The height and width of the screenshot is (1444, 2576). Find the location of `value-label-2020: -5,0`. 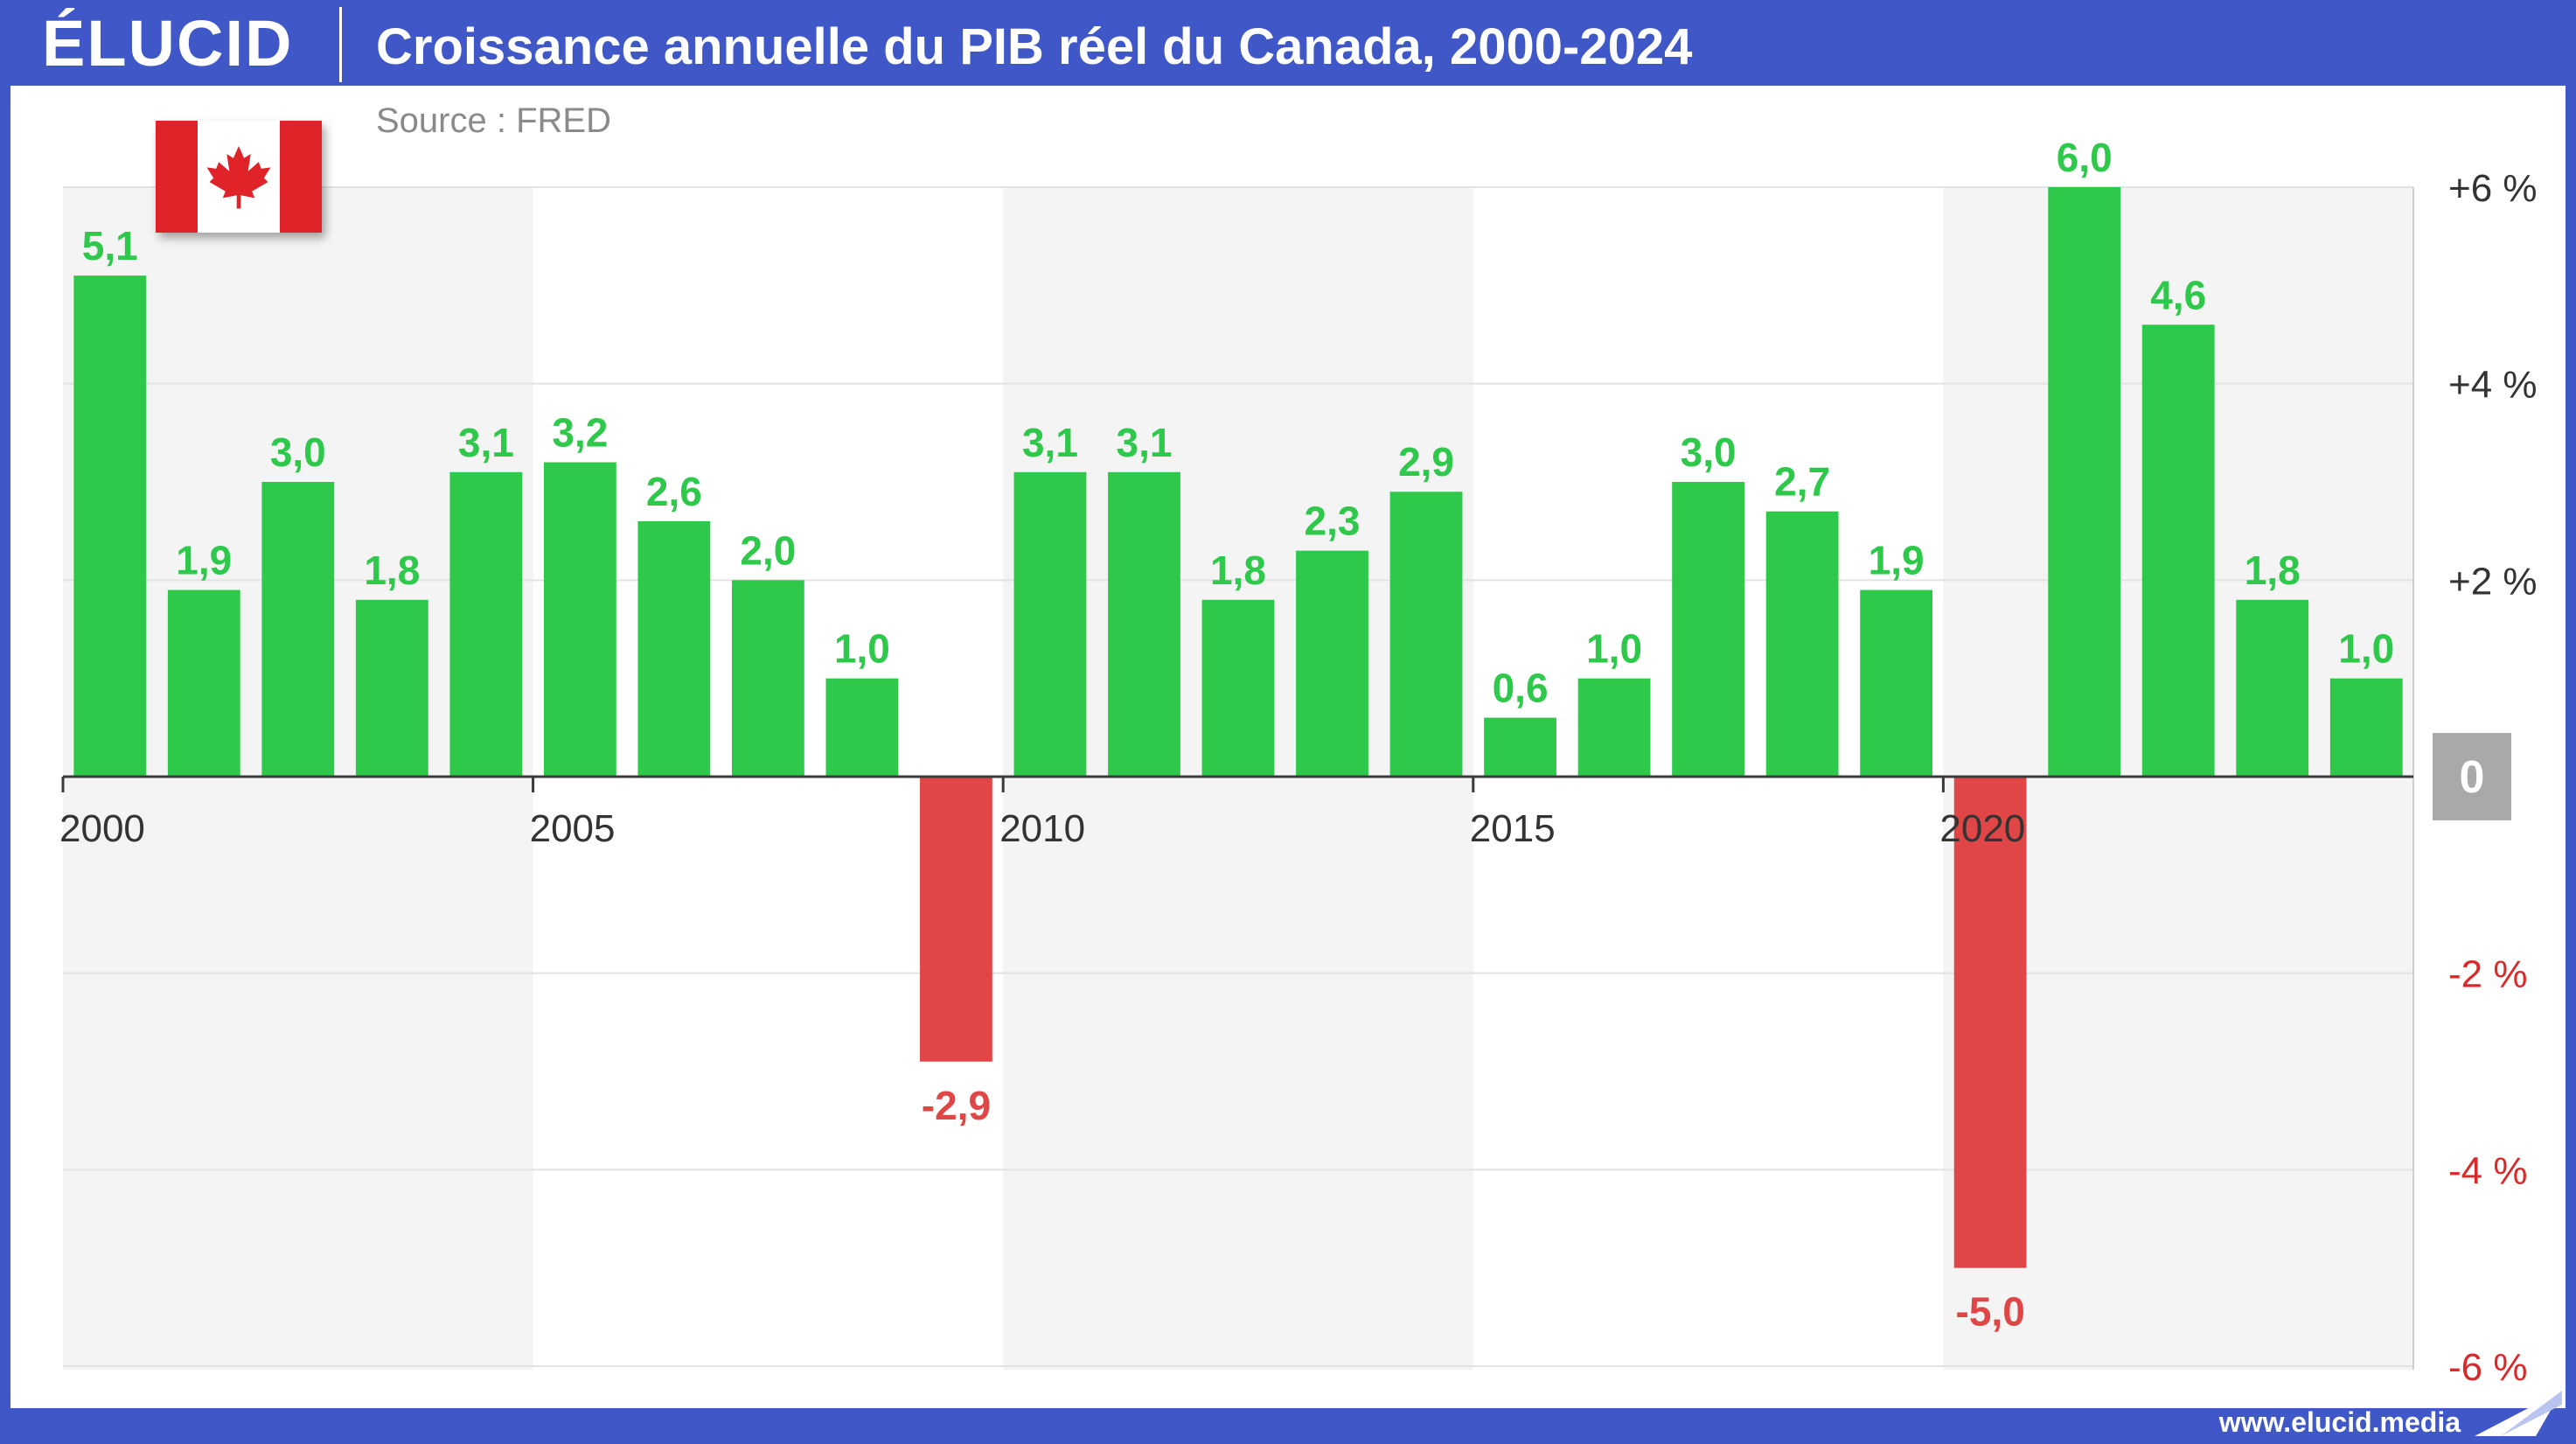

value-label-2020: -5,0 is located at coordinates (1990, 1312).